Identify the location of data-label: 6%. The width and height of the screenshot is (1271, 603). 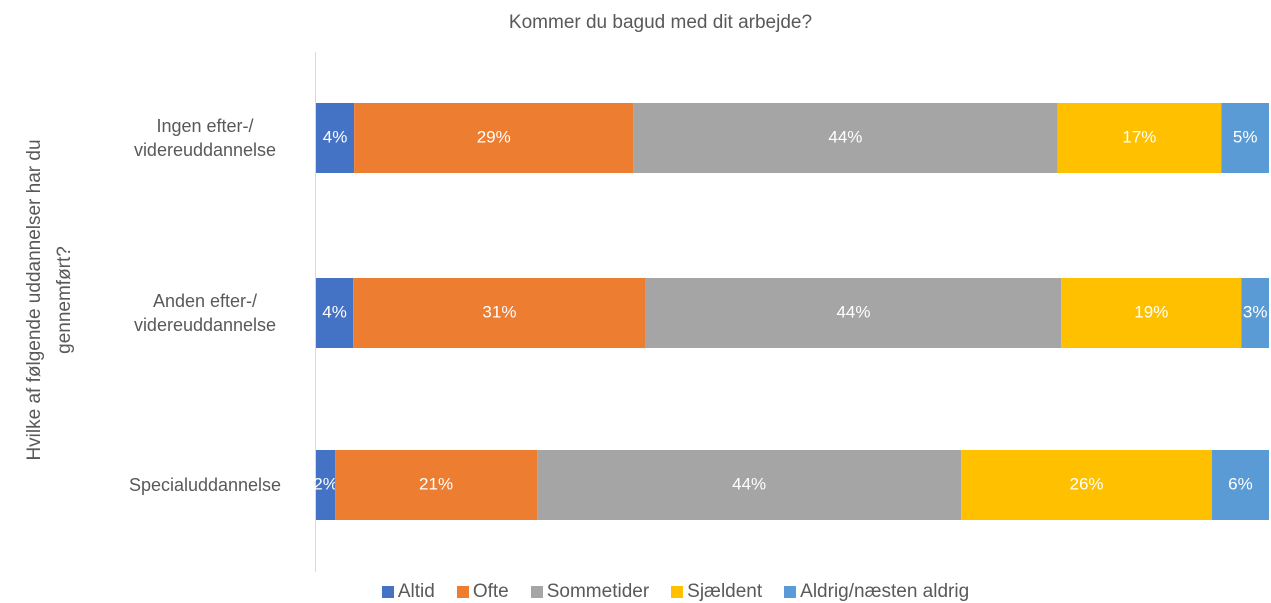
(1240, 483).